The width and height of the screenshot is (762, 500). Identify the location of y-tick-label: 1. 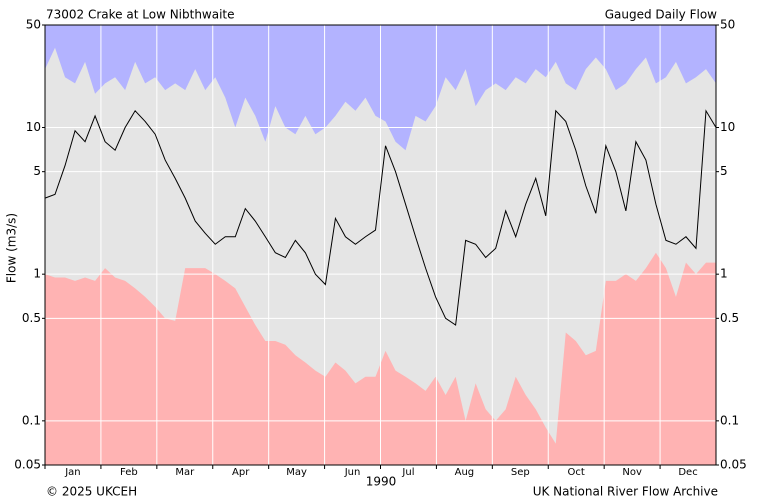
(37, 274).